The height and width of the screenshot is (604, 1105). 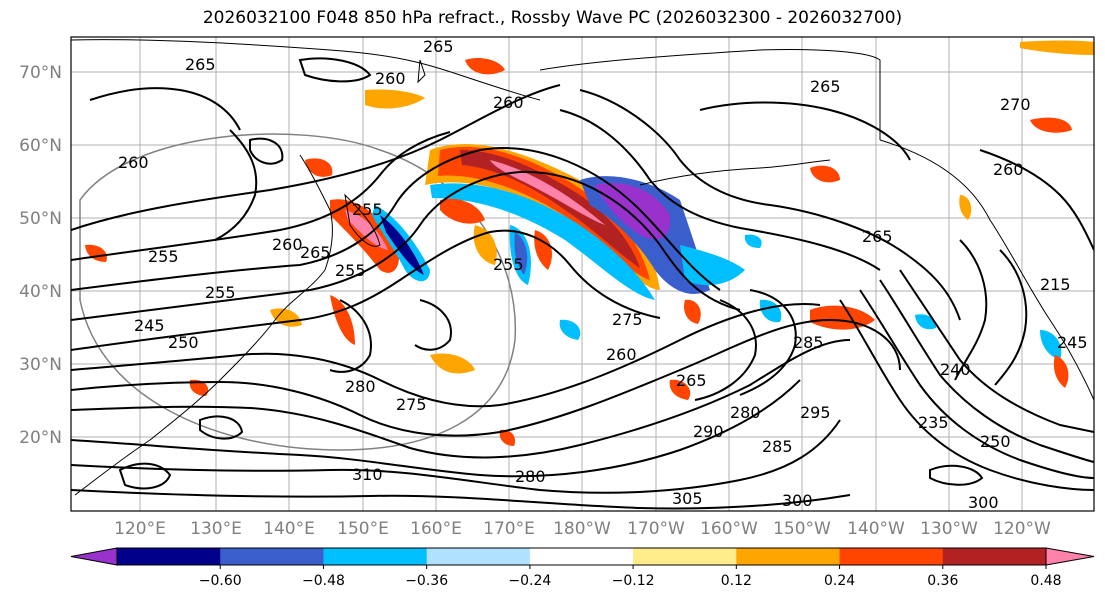 I want to click on colorbar-tick-label: −0.12, so click(x=633, y=581).